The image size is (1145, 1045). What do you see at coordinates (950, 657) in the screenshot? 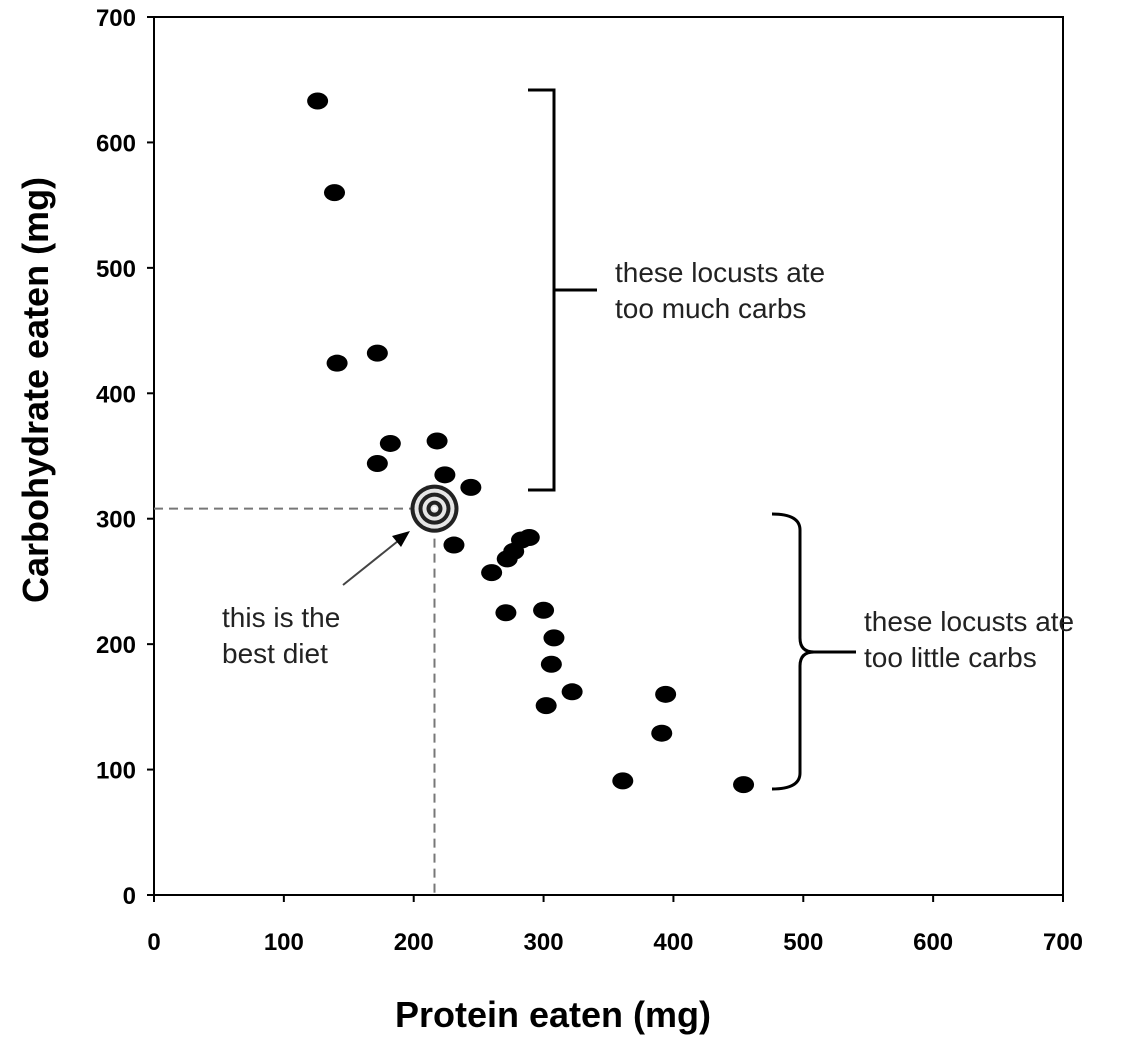
I see `too-little-carbs-label-line: too little carbs` at bounding box center [950, 657].